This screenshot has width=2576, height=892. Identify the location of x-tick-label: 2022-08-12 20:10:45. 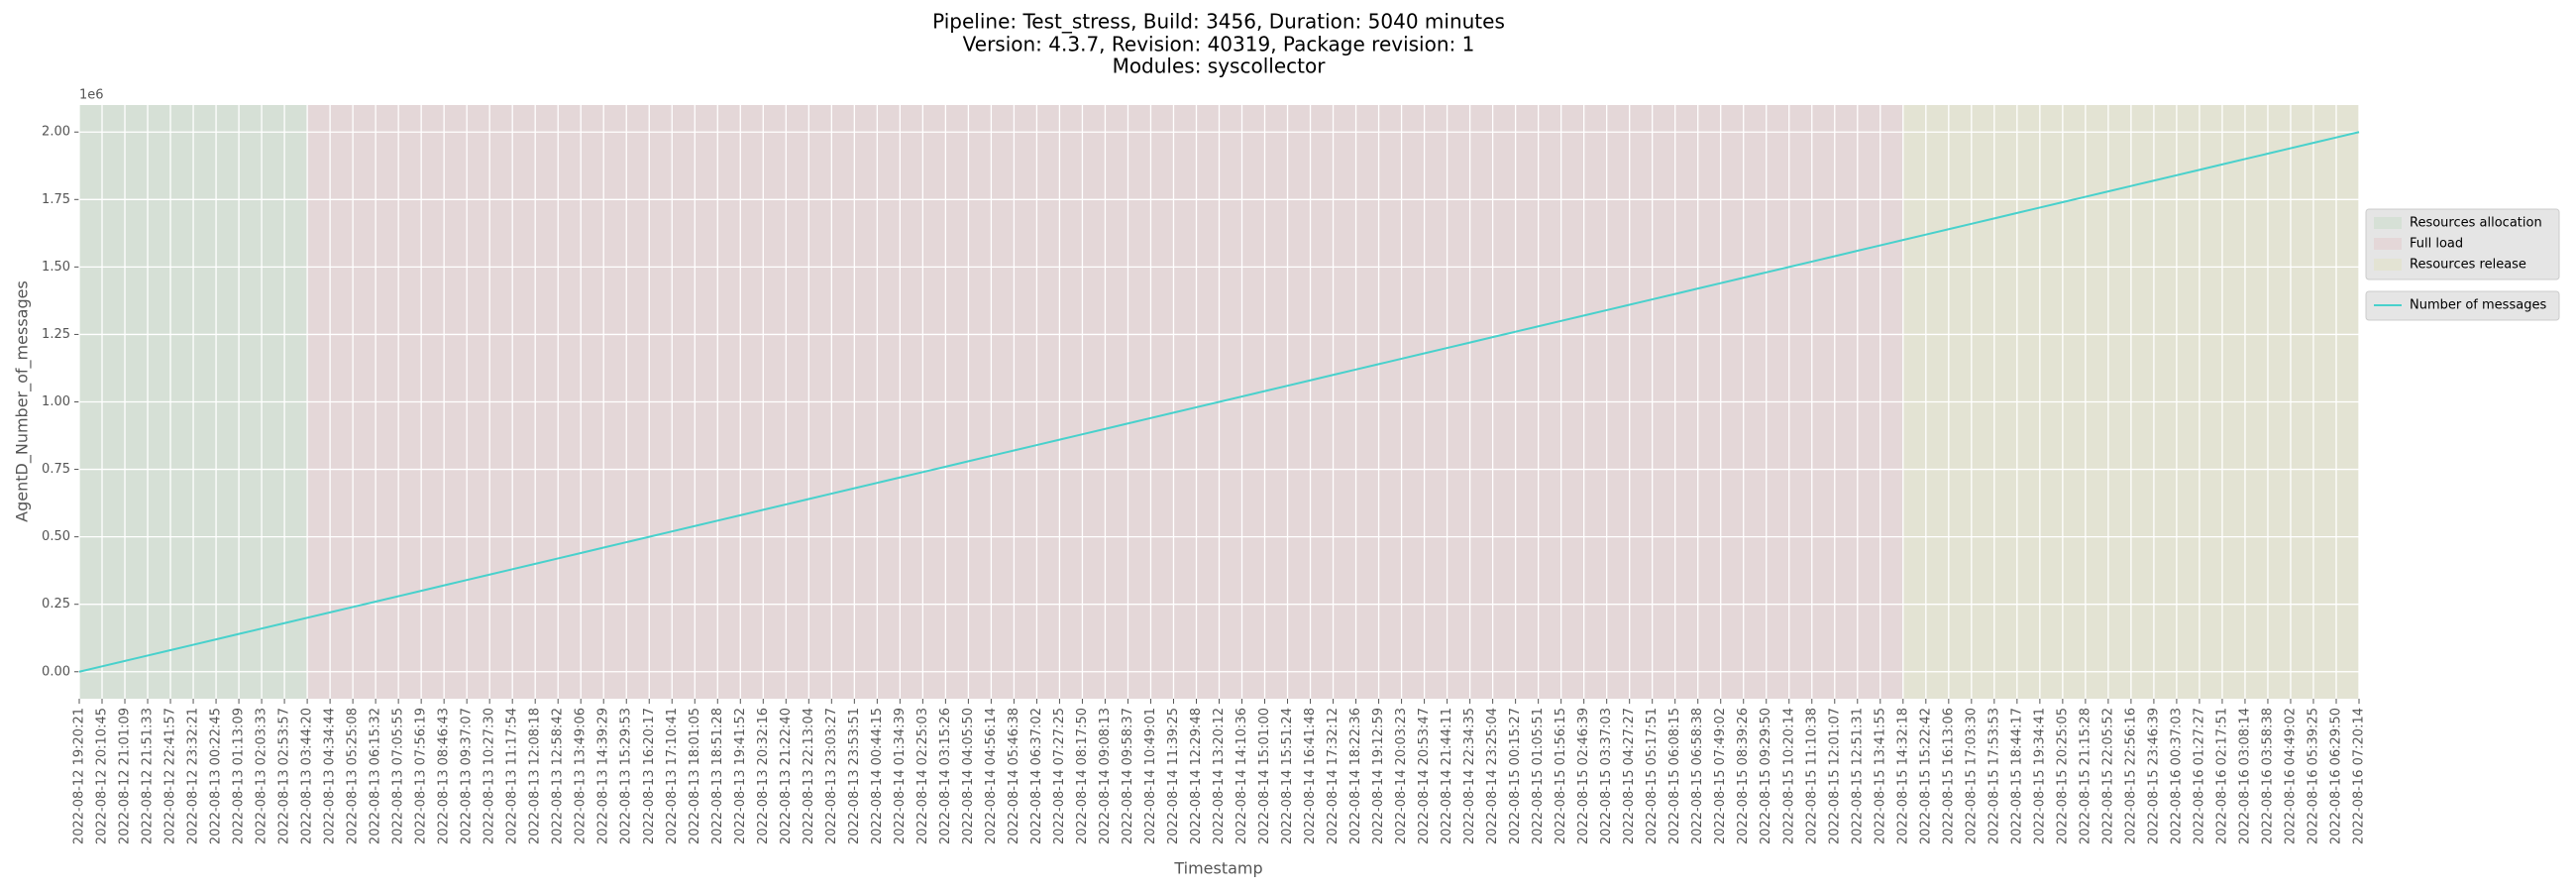
(103, 776).